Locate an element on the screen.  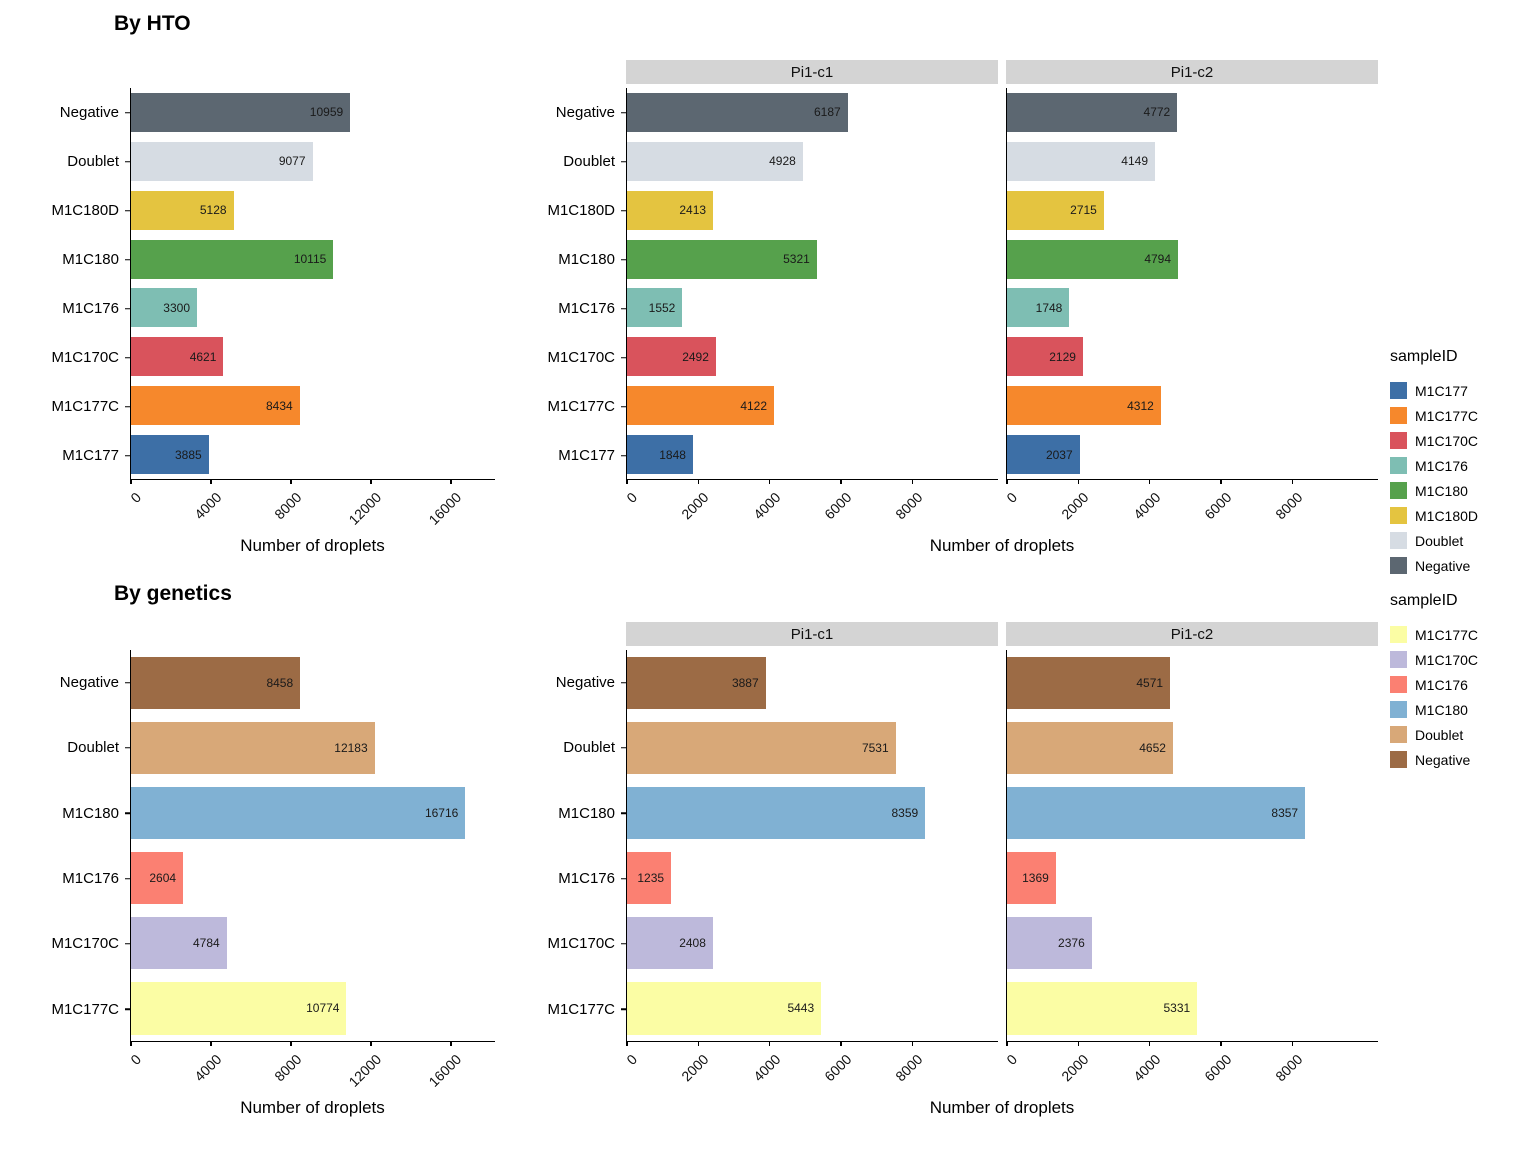
bar-row-M1C180D: 2715 is located at coordinates (1192, 210).